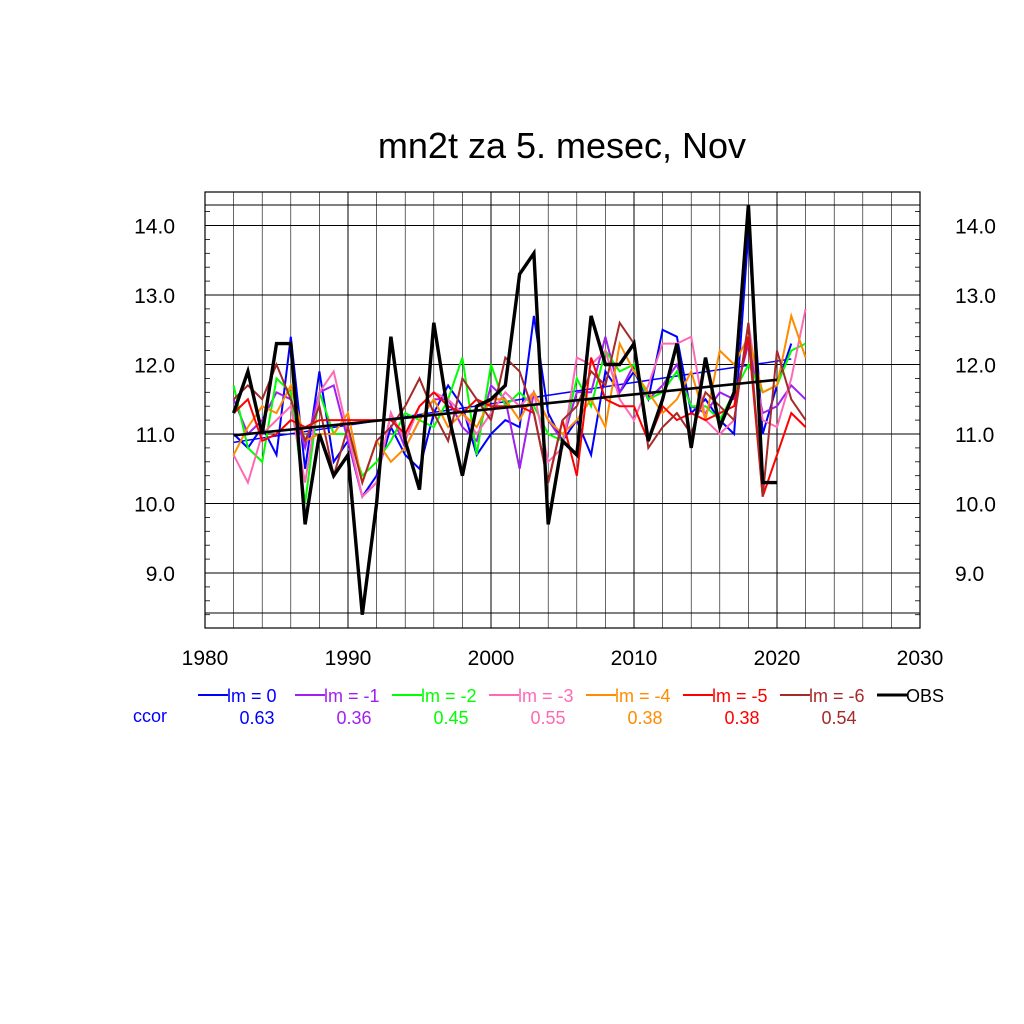  Describe the element at coordinates (256, 718) in the screenshot. I see `legend-ccor-value: 0.63` at that location.